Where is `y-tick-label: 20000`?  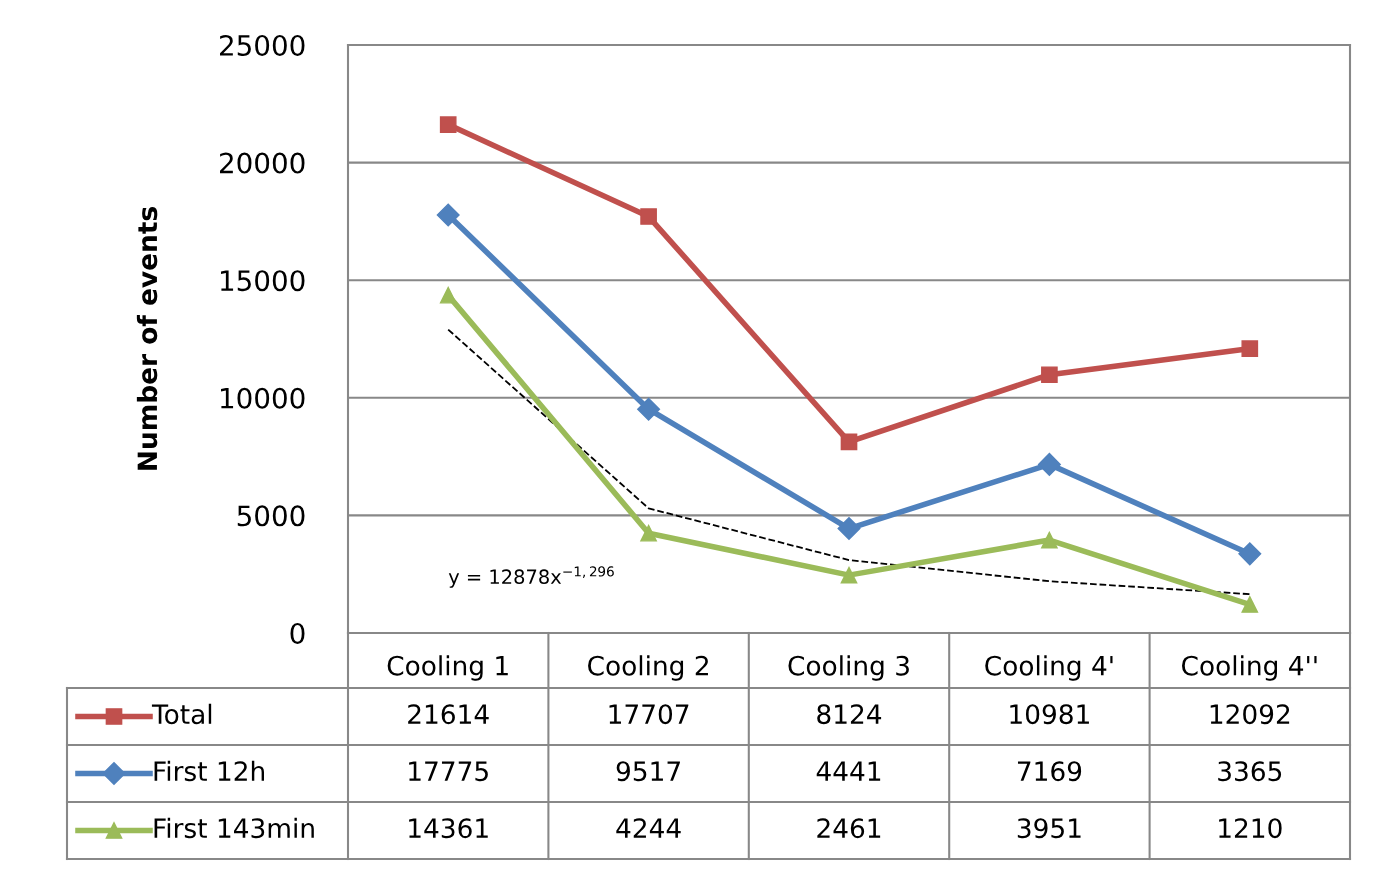 y-tick-label: 20000 is located at coordinates (262, 163).